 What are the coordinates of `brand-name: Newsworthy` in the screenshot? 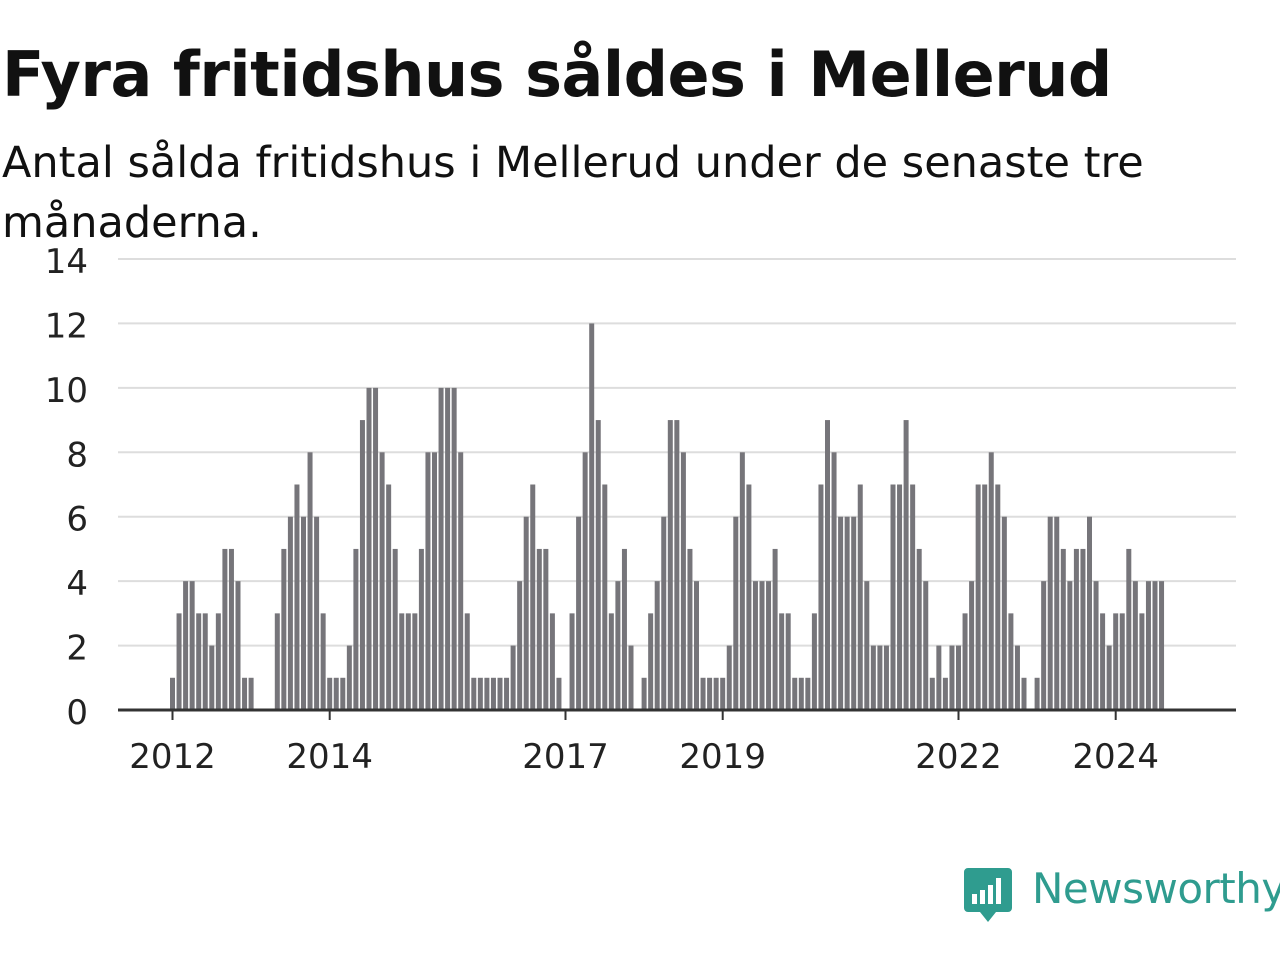 It's located at (1156, 888).